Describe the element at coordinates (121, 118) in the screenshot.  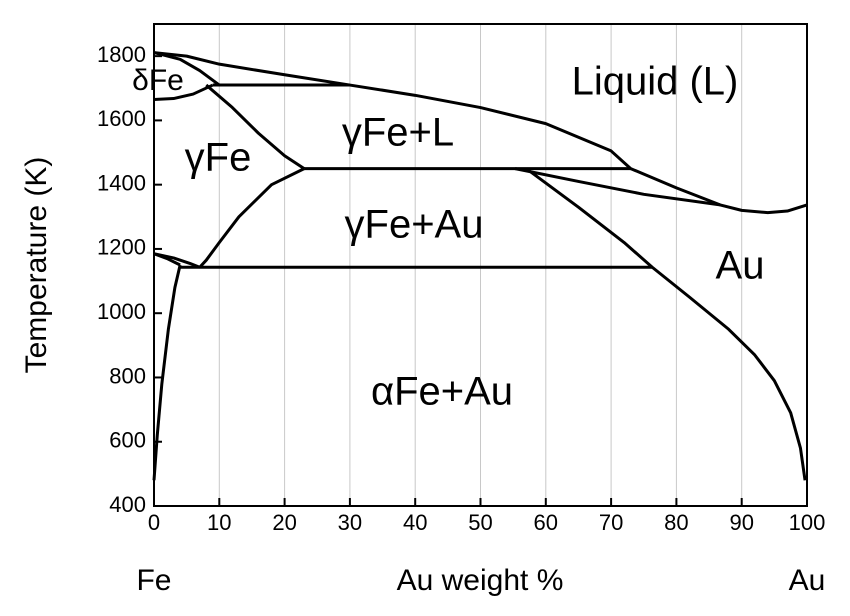
I see `y-tick-label: 1600` at that location.